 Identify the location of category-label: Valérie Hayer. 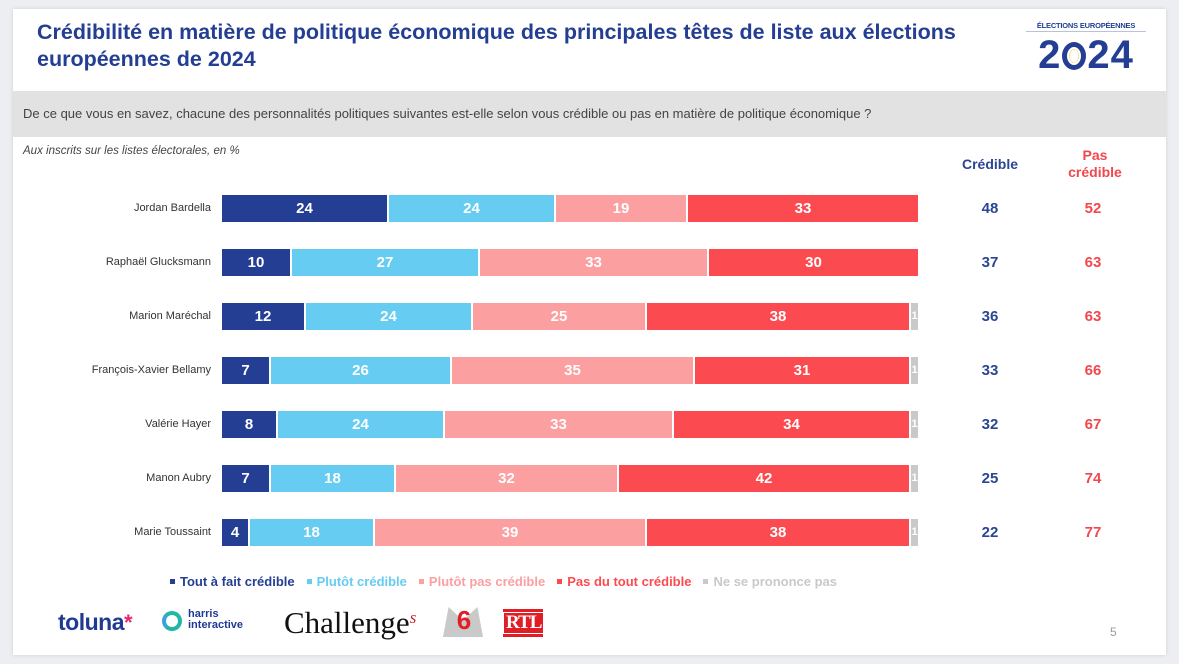
(178, 424).